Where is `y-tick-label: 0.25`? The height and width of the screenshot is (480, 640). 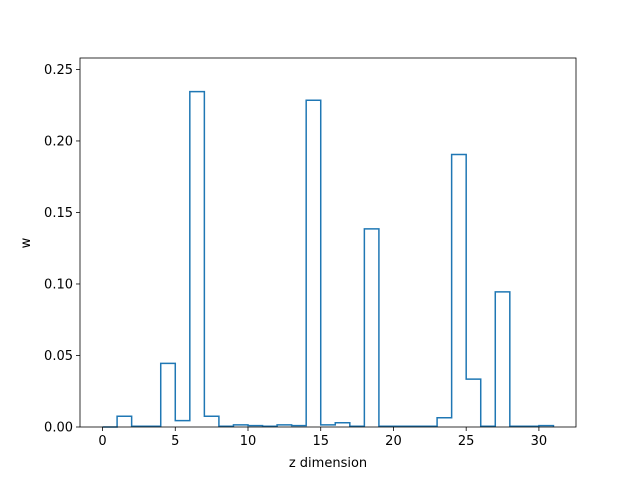 y-tick-label: 0.25 is located at coordinates (58, 70).